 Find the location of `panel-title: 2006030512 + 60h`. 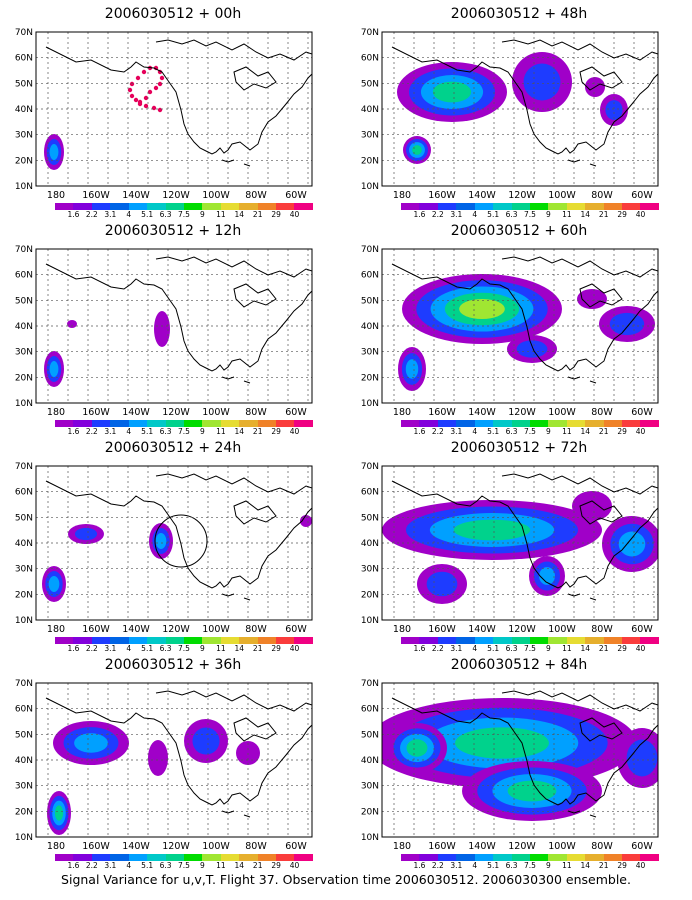

panel-title: 2006030512 + 60h is located at coordinates (519, 231).